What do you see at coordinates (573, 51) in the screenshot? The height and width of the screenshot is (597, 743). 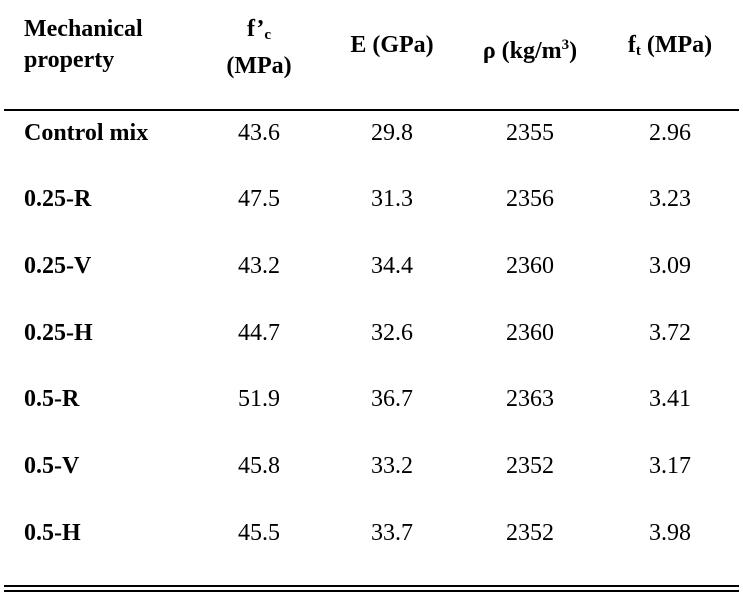 I see `rho-post: )` at bounding box center [573, 51].